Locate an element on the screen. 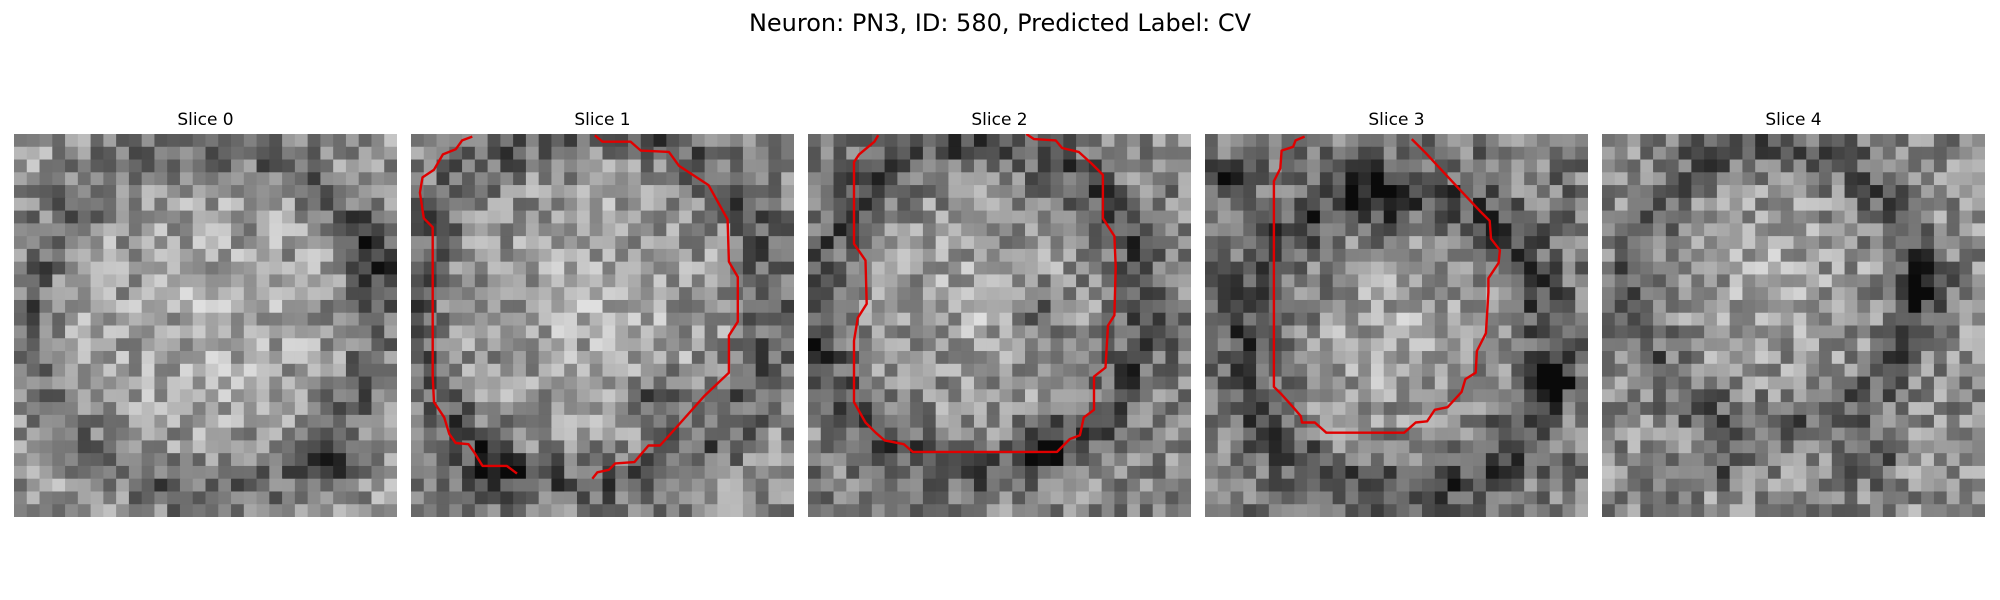 The image size is (2000, 600). slice-4-image is located at coordinates (1793, 325).